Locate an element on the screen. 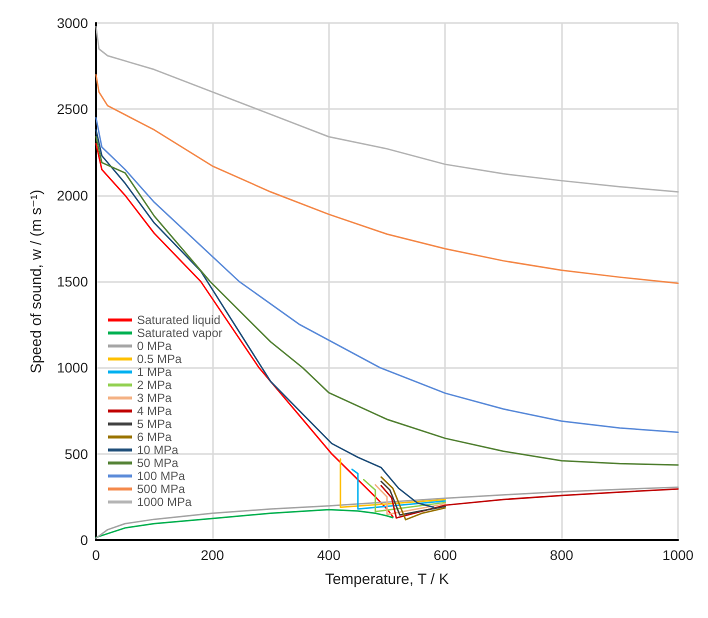 The image size is (708, 618). legend-label: 100 MPa is located at coordinates (161, 476).